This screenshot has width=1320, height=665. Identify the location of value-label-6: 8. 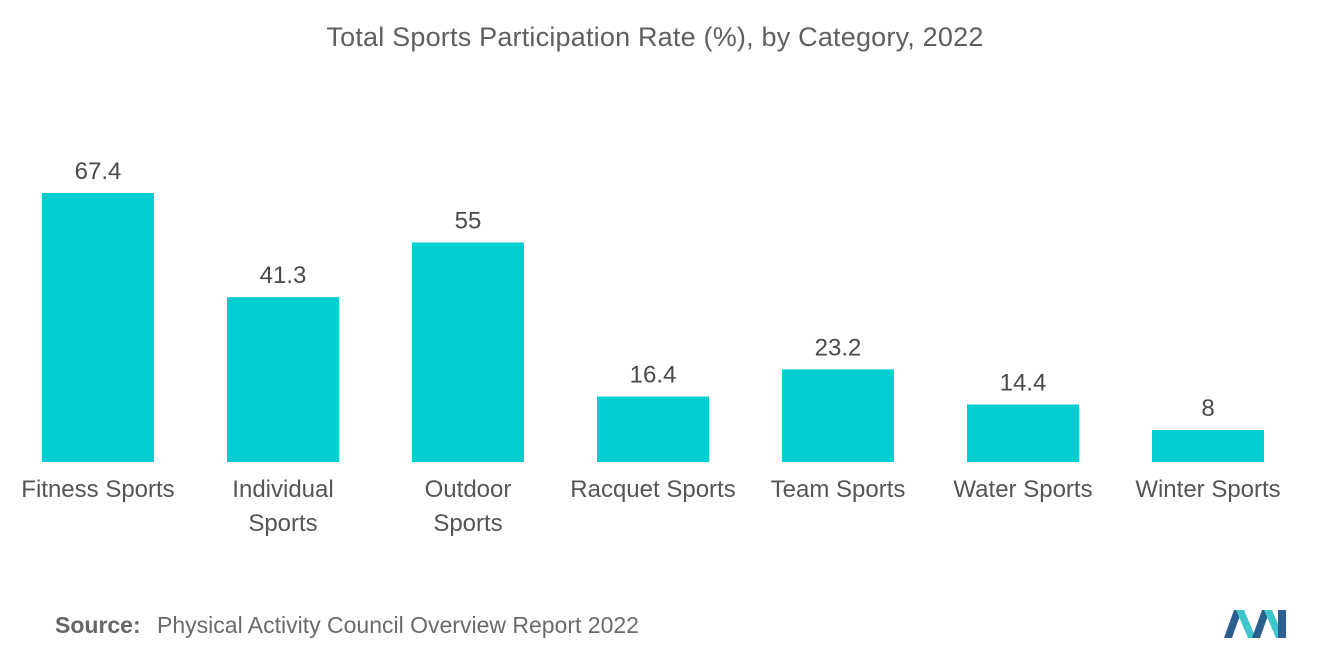
(1207, 408).